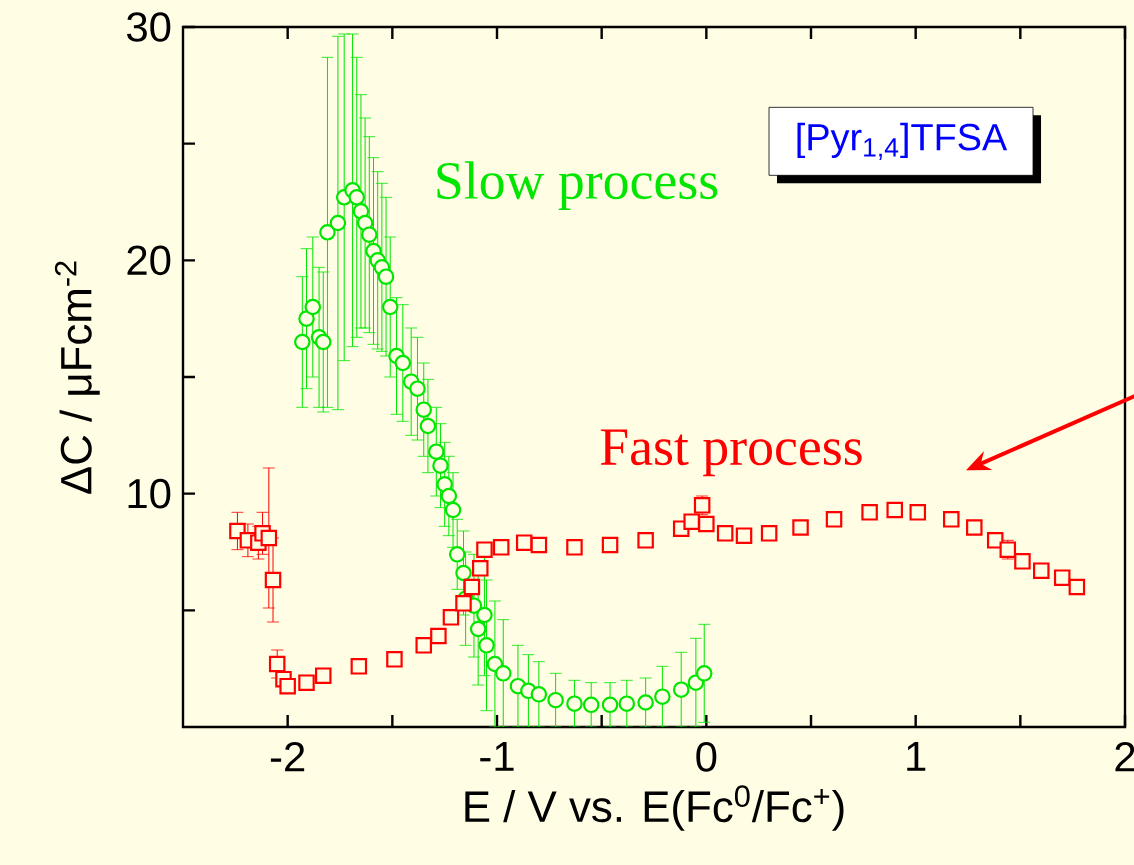 The height and width of the screenshot is (865, 1134). Describe the element at coordinates (916, 756) in the screenshot. I see `x-tick-label: 1` at that location.